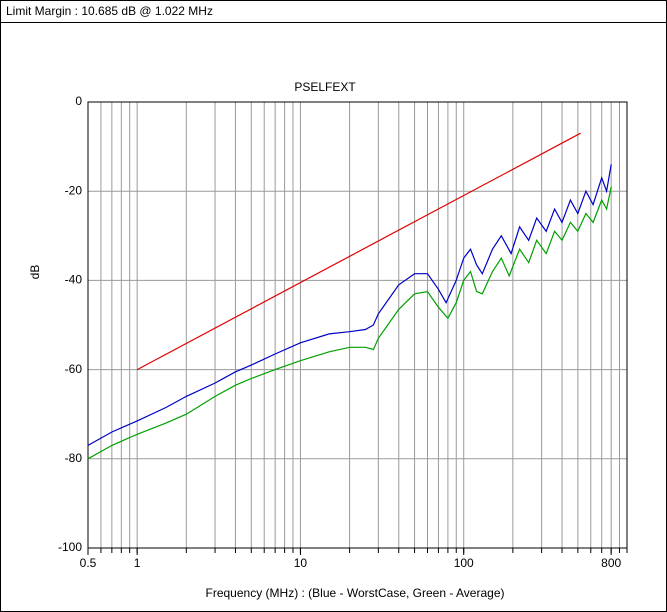 This screenshot has height=612, width=667. Describe the element at coordinates (325, 87) in the screenshot. I see `chart-title: PSELFEXT` at that location.